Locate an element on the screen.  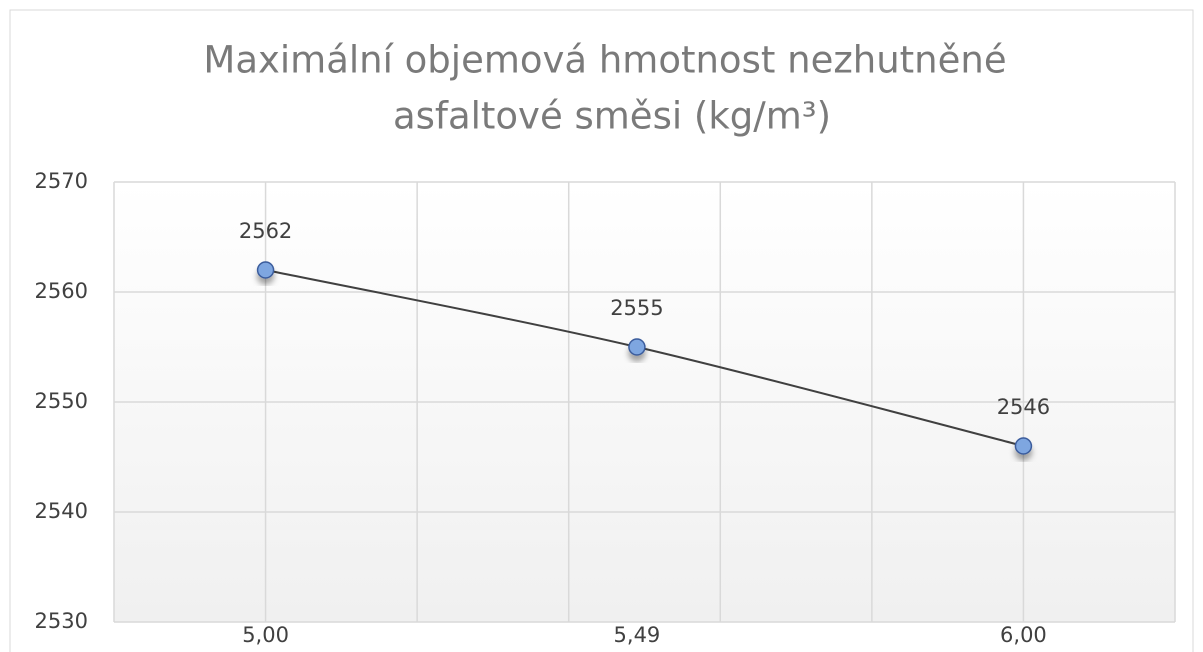
x-tick-label: 6,00 is located at coordinates (1023, 635).